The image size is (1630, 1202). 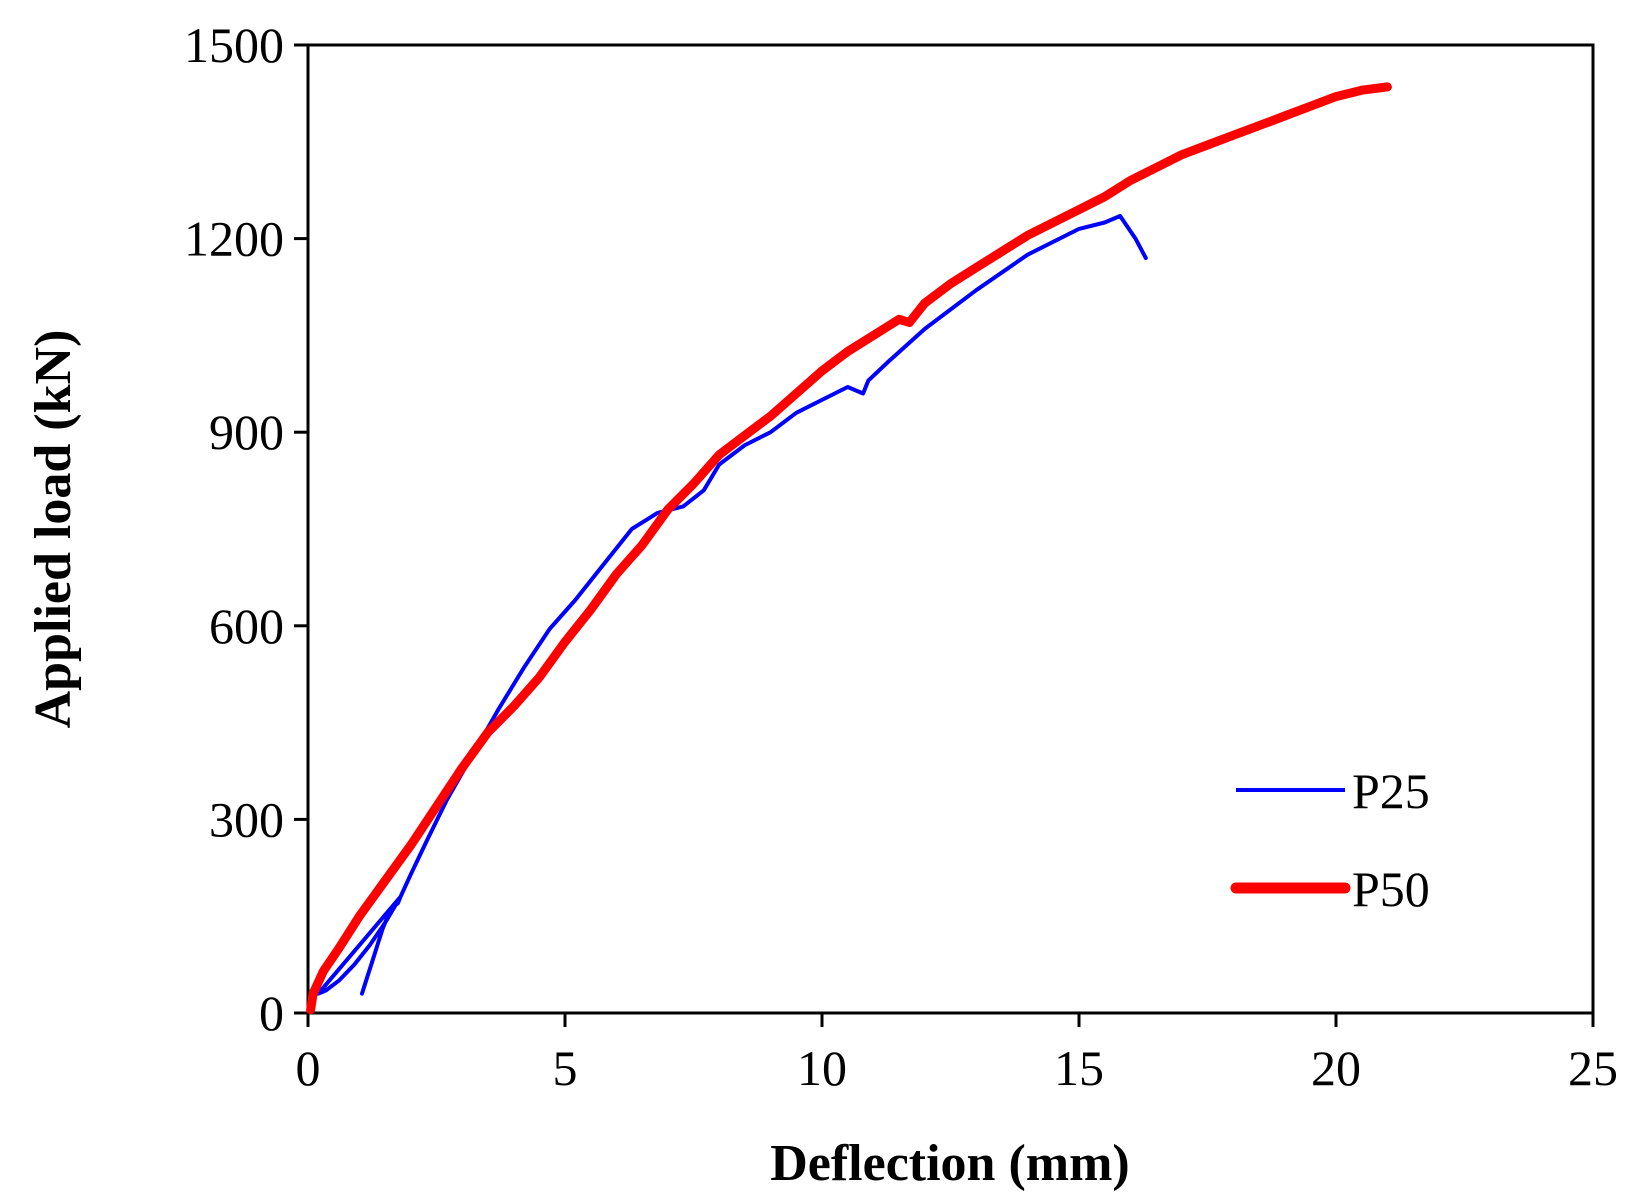 I want to click on x-axis: 0 5 10 15 20 25, so click(x=957, y=1054).